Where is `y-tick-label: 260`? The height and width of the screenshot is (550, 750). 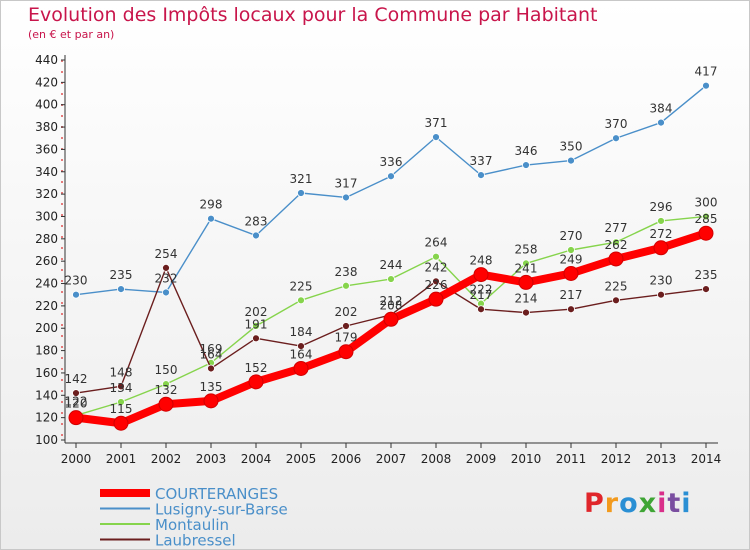 y-tick-label: 260 is located at coordinates (46, 261).